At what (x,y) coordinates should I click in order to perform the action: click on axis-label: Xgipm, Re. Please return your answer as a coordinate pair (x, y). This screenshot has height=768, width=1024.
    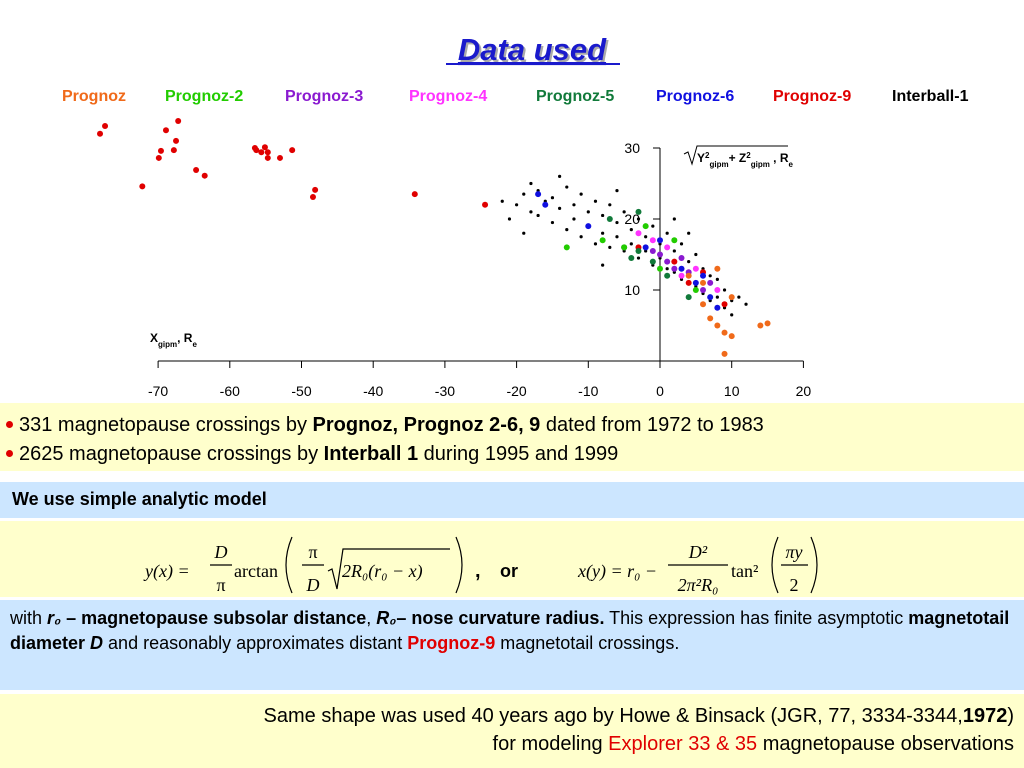
    Looking at the image, I should click on (173, 340).